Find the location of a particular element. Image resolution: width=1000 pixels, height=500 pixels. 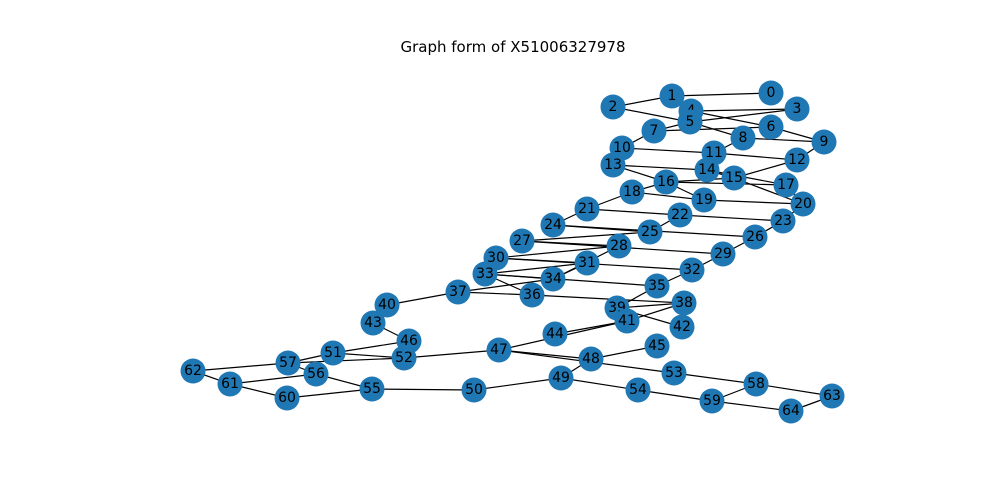

node-label: 57 is located at coordinates (288, 363).